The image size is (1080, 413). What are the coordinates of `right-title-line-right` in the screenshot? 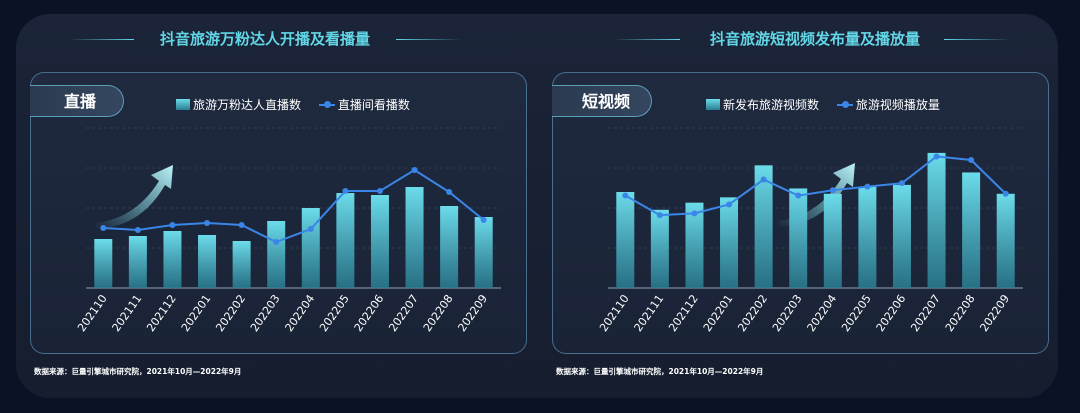 It's located at (978, 39).